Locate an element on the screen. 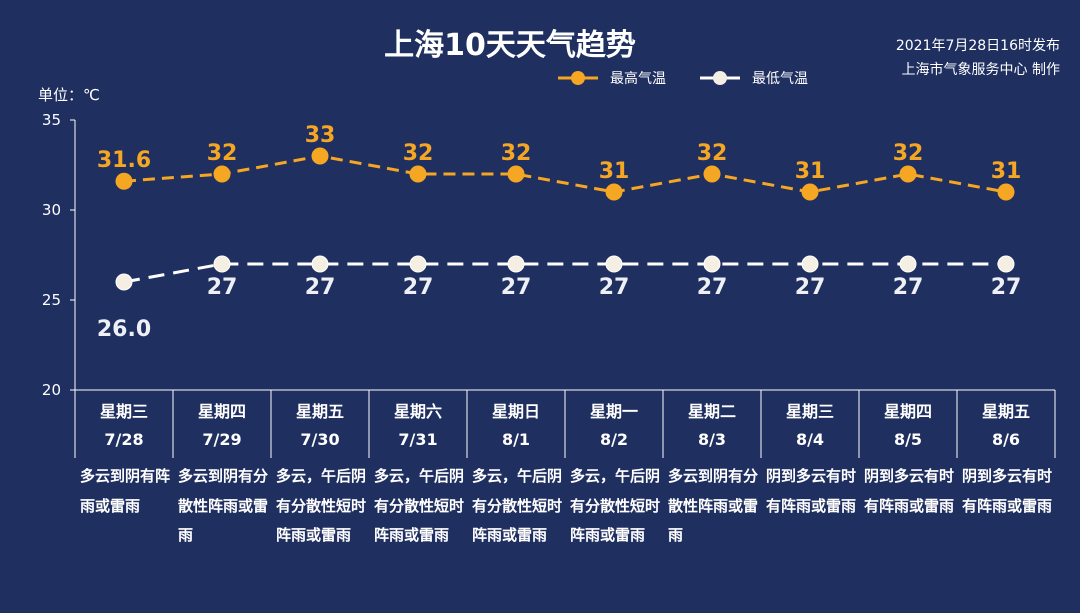 The image size is (1080, 613). date-label: 7/28 is located at coordinates (124, 439).